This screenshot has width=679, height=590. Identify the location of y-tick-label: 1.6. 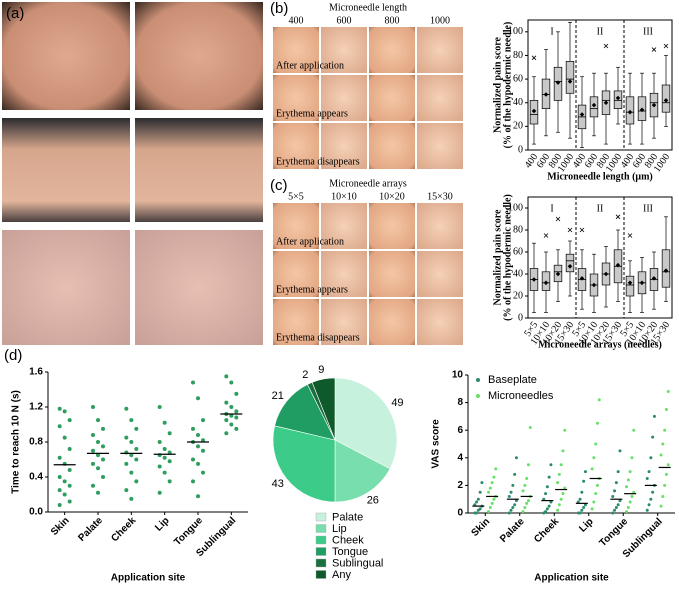
(36, 372).